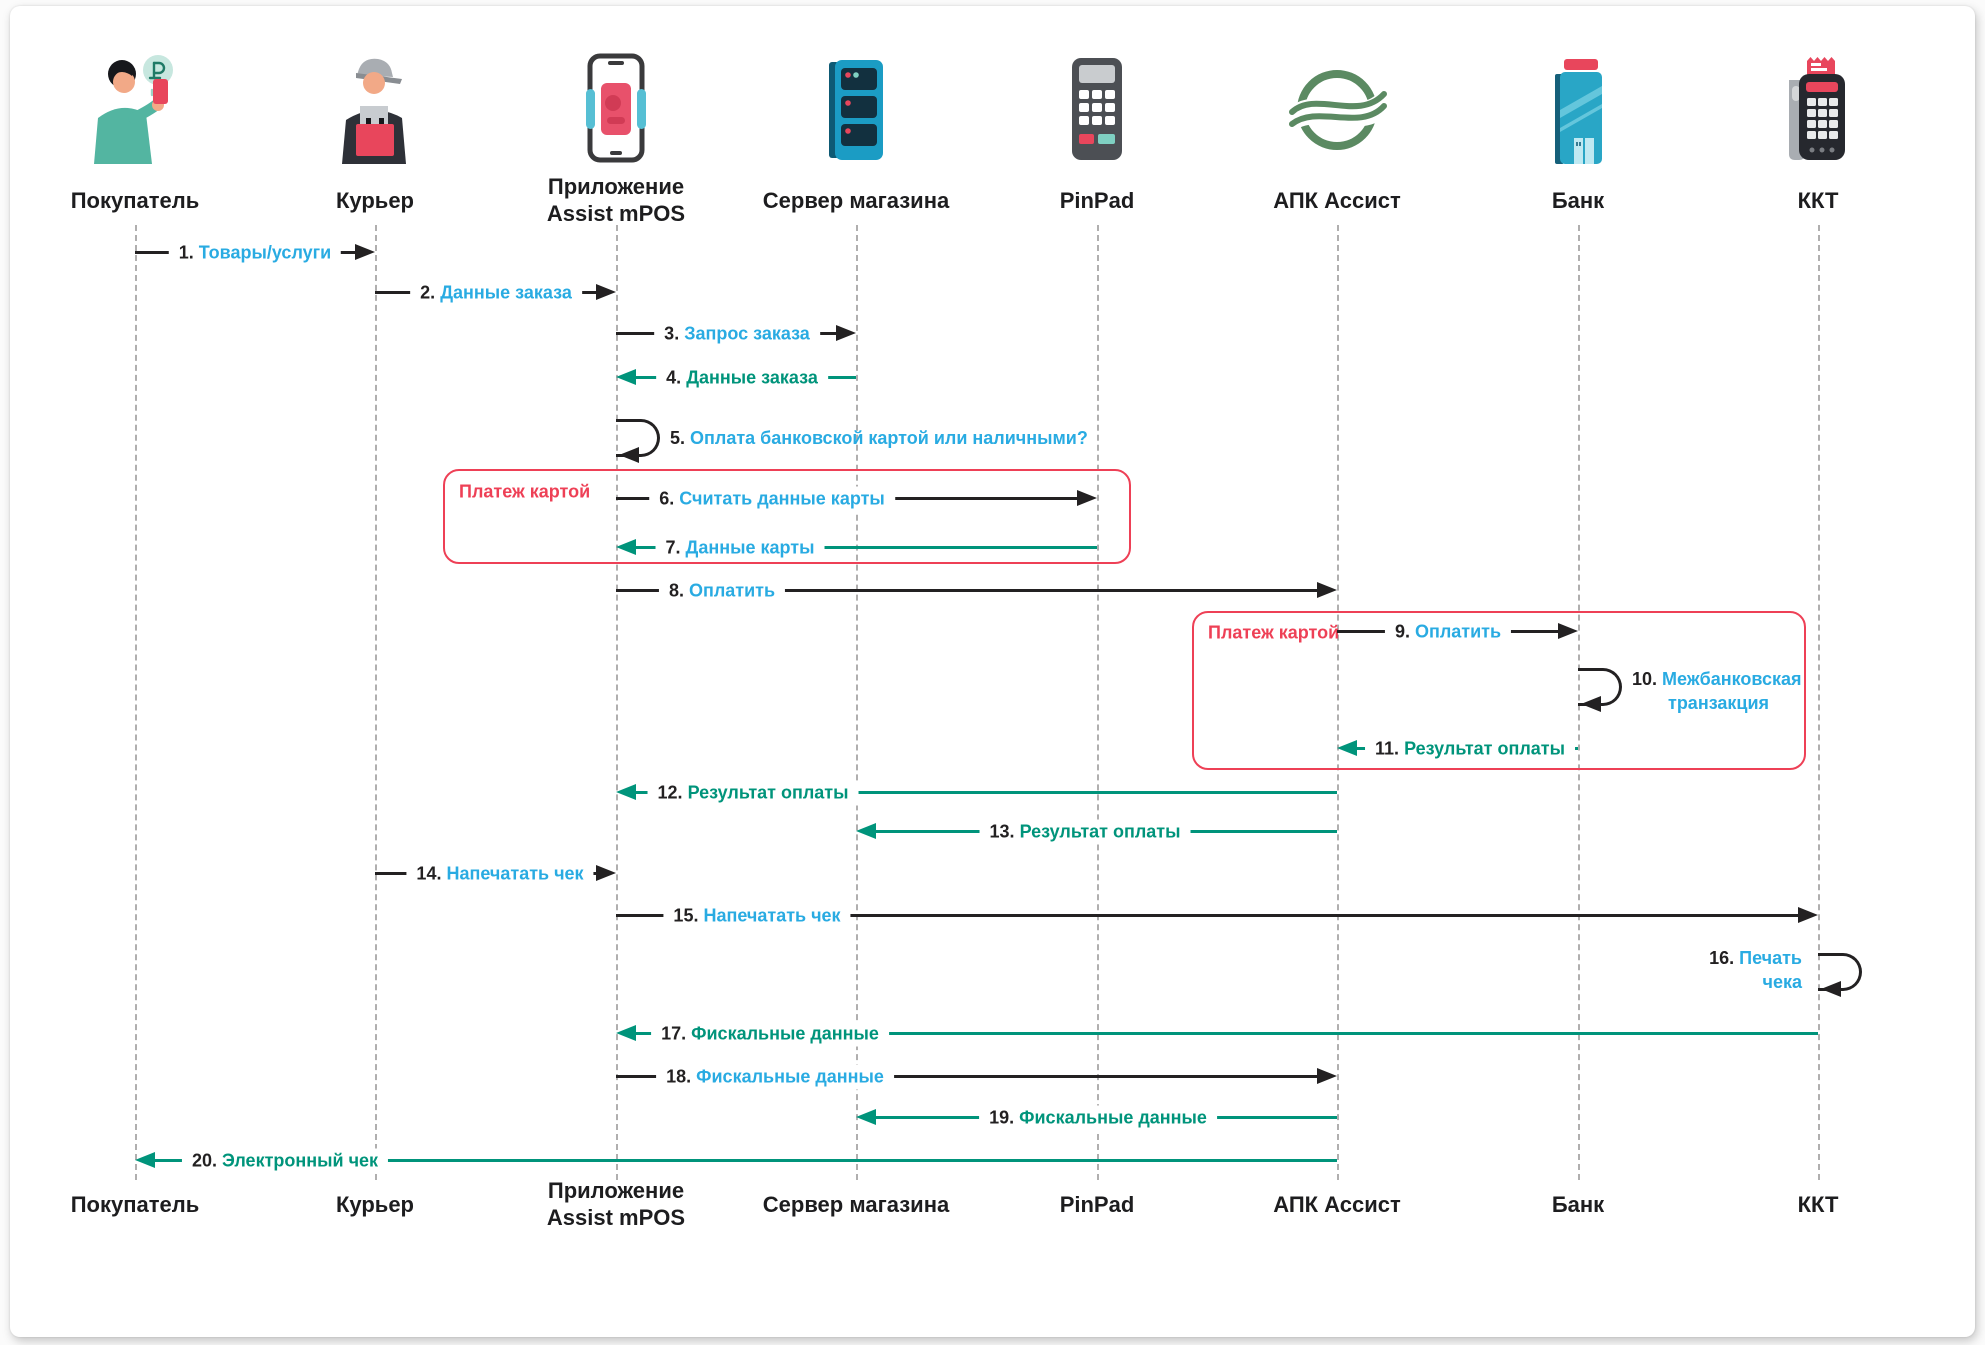 This screenshot has width=1985, height=1345. I want to click on message-text: Данные карты, so click(750, 547).